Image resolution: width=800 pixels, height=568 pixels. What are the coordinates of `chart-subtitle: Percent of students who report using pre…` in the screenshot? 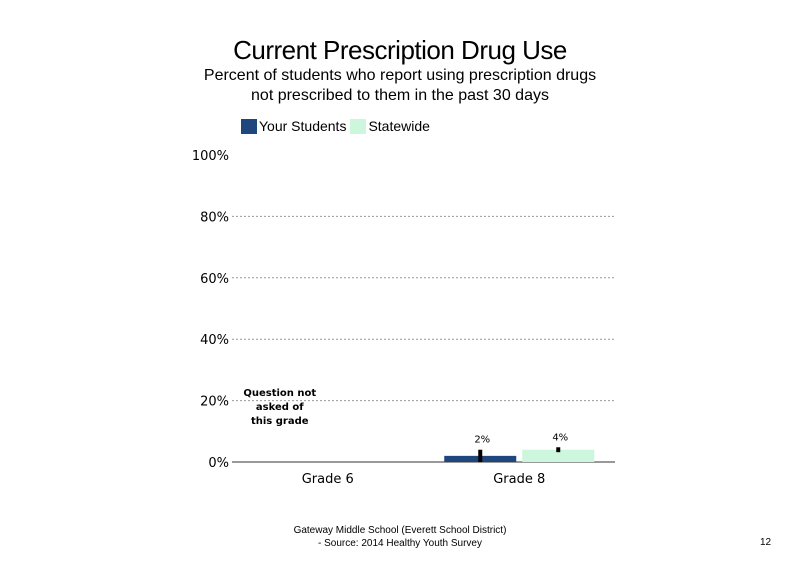 It's located at (400, 85).